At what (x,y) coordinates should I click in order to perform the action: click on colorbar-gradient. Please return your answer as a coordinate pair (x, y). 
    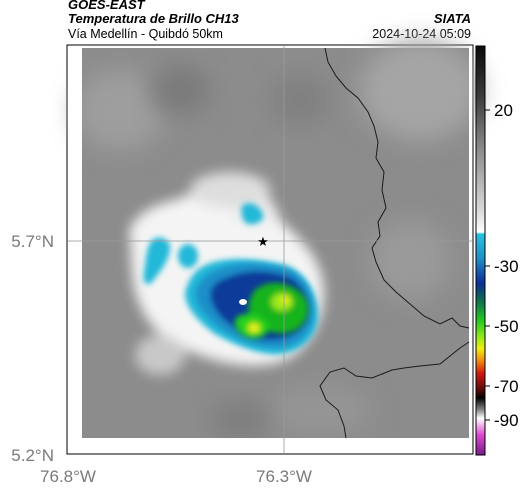
    Looking at the image, I should click on (480, 250).